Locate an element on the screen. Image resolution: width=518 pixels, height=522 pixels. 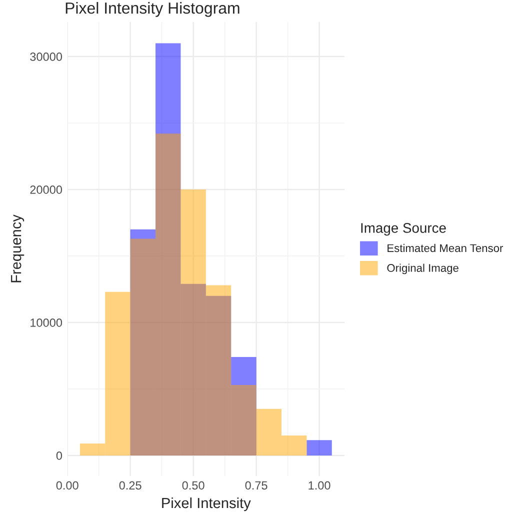
x-axis-title: Pixel Intensity is located at coordinates (206, 504).